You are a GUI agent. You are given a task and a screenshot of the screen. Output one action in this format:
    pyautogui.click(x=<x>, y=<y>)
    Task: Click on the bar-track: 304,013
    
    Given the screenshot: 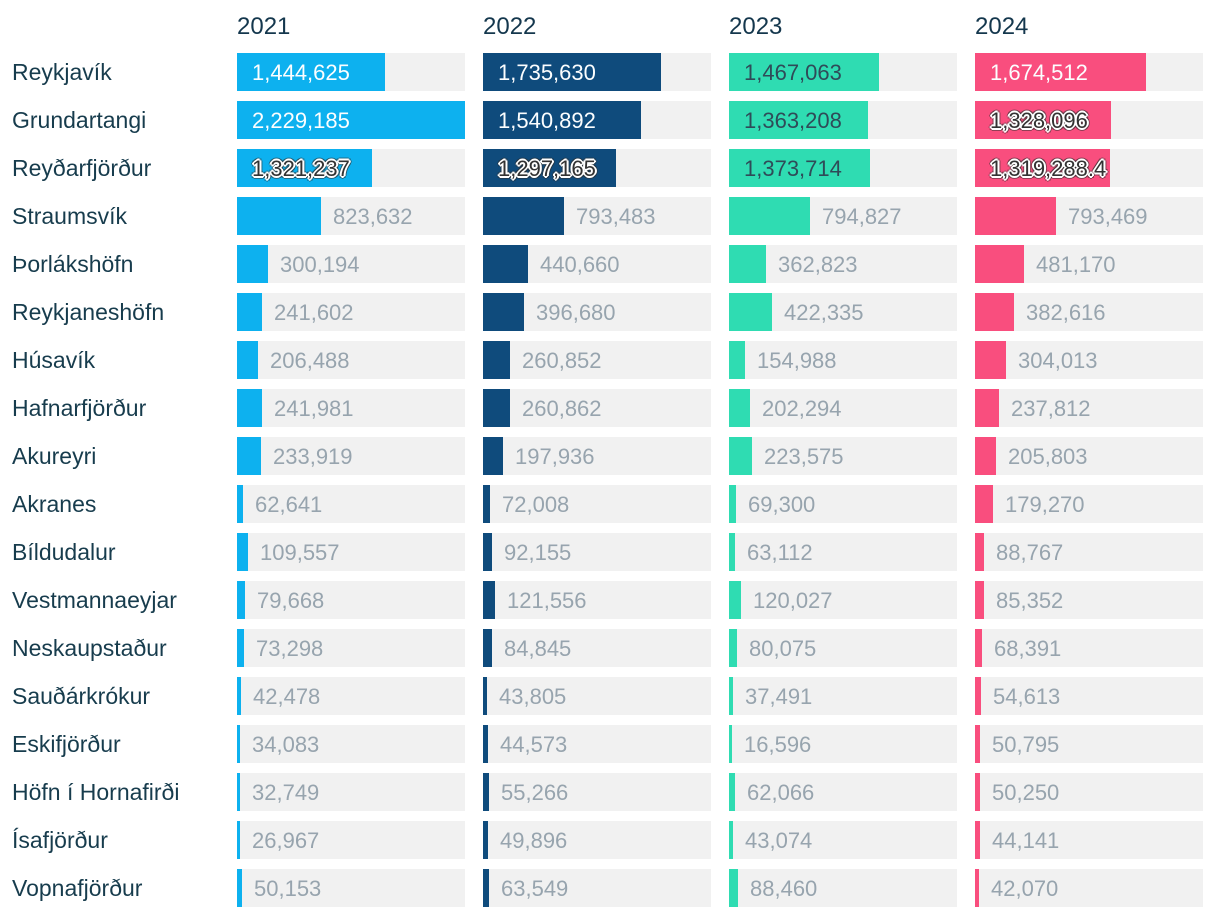 What is the action you would take?
    pyautogui.click(x=1089, y=360)
    